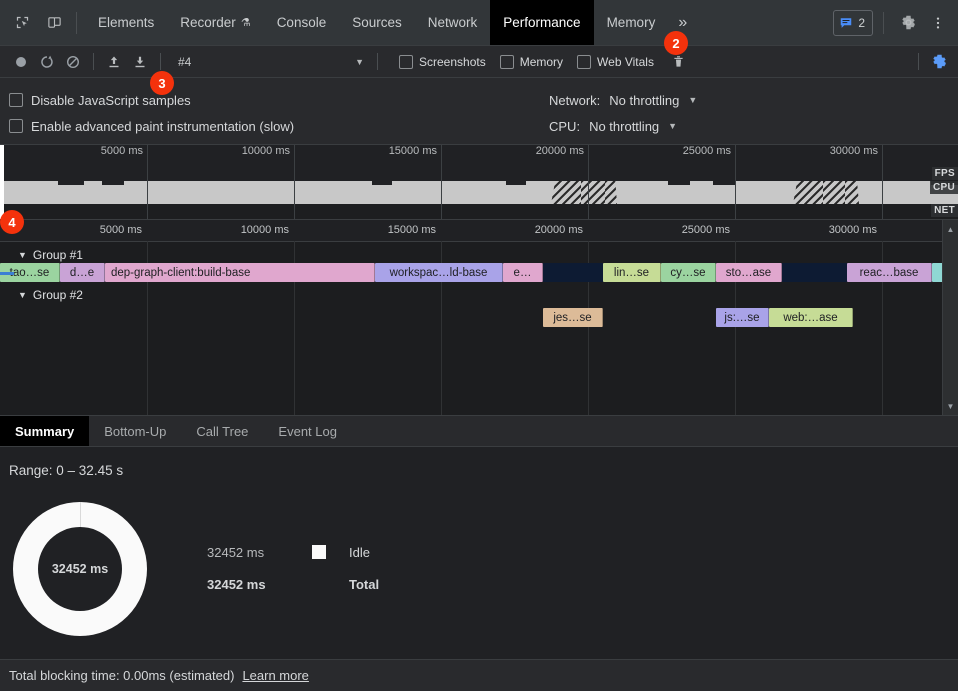 This screenshot has height=691, width=958. Describe the element at coordinates (279, 100) in the screenshot. I see `option-disable-js-samples: Disable JavaScript samples` at that location.